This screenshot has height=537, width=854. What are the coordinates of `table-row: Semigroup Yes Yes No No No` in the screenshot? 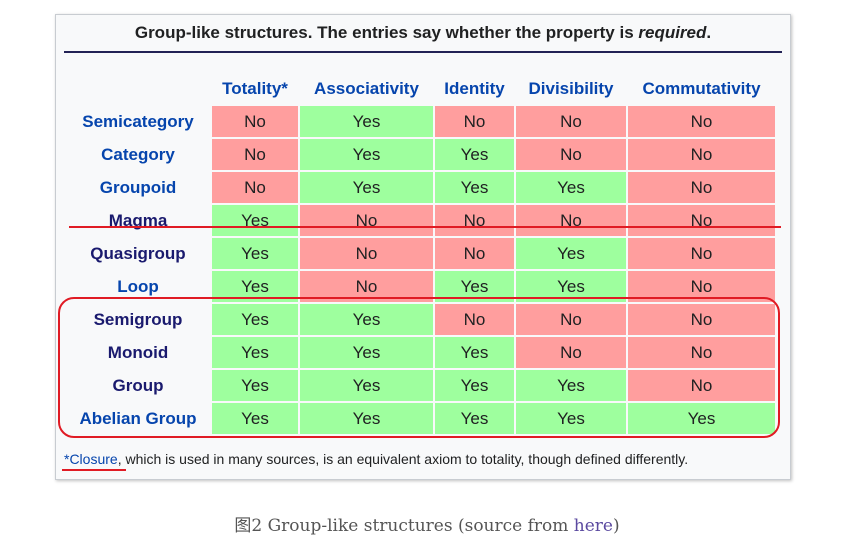 It's located at (420, 319).